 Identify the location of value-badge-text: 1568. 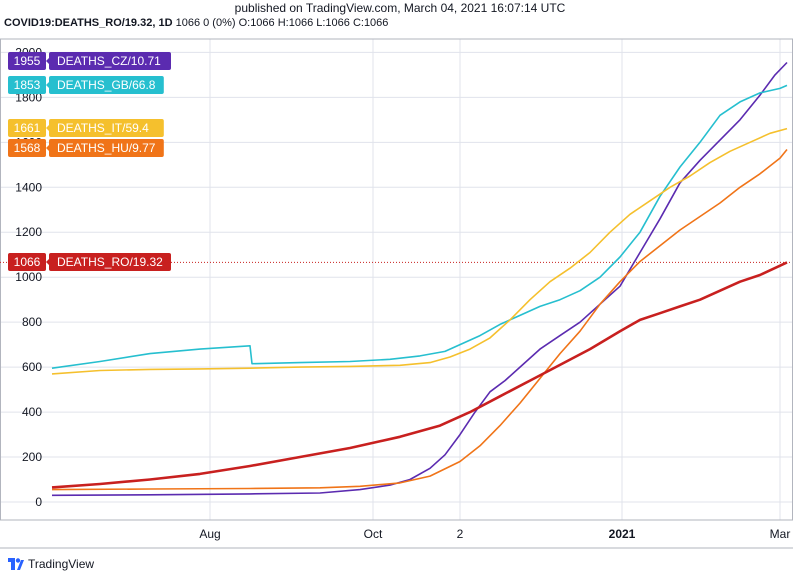
(27, 148).